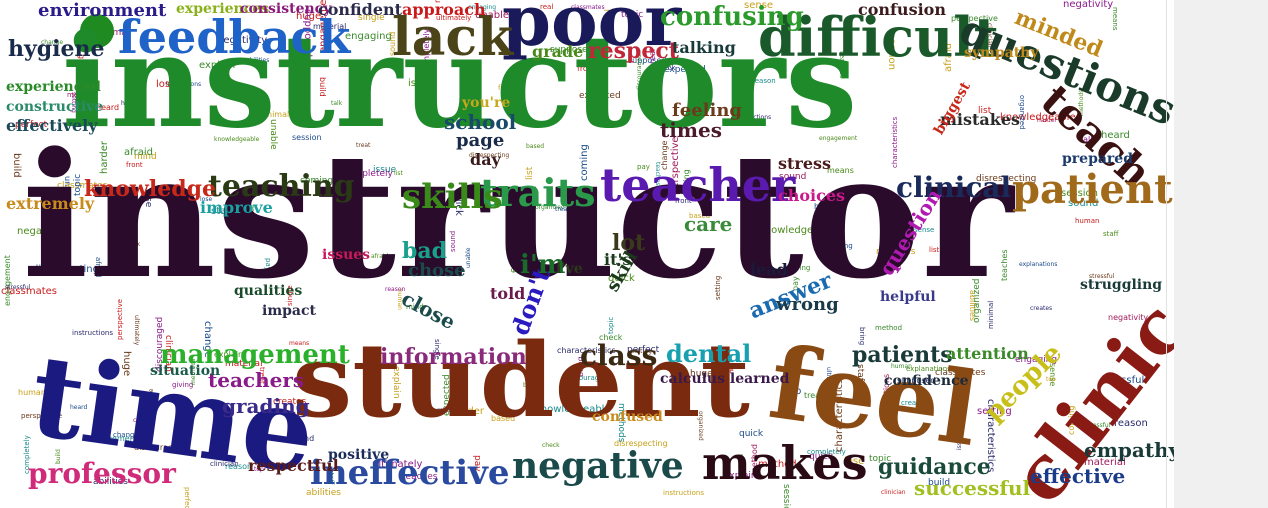 Image resolution: width=1268 pixels, height=508 pixels. What do you see at coordinates (598, 466) in the screenshot?
I see `word-negative: negative` at bounding box center [598, 466].